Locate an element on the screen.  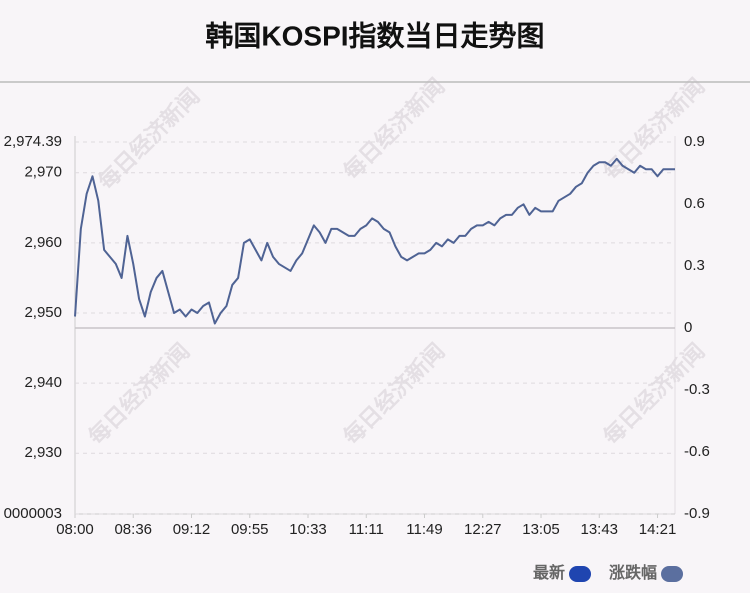
y-tick-label: 2,930 is located at coordinates (43, 452).